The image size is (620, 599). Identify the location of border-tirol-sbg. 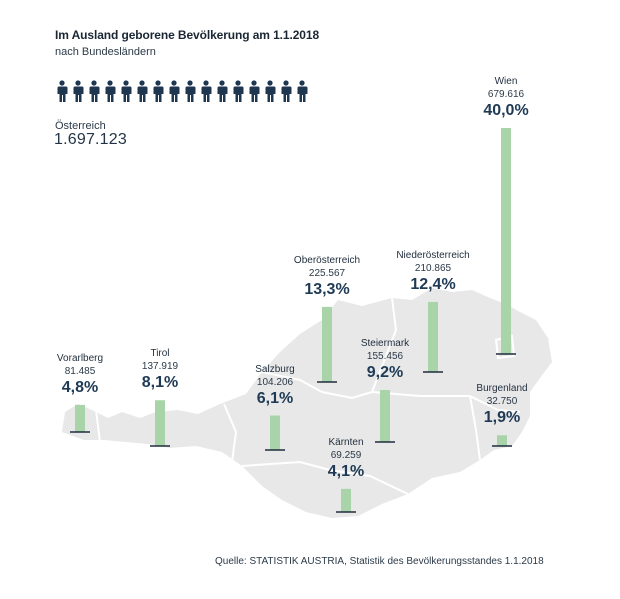
(230, 433).